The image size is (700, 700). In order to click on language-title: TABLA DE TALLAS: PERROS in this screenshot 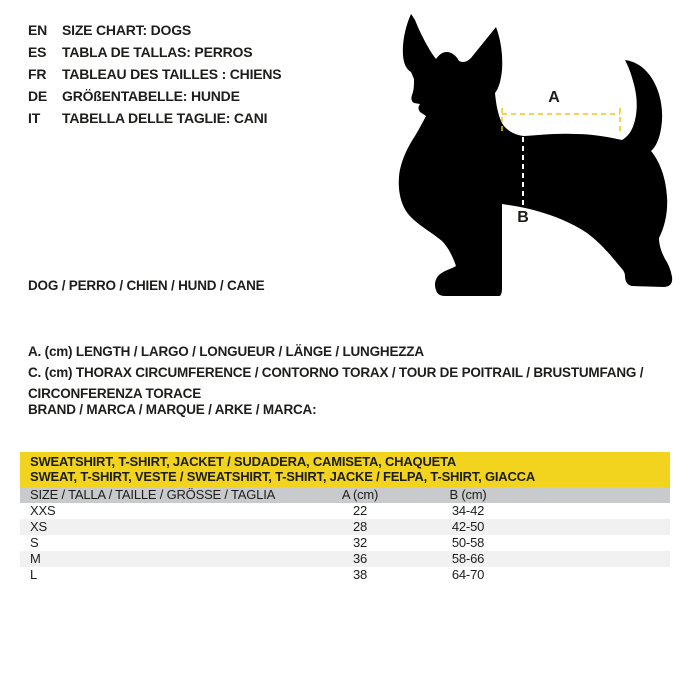, I will do `click(157, 52)`.